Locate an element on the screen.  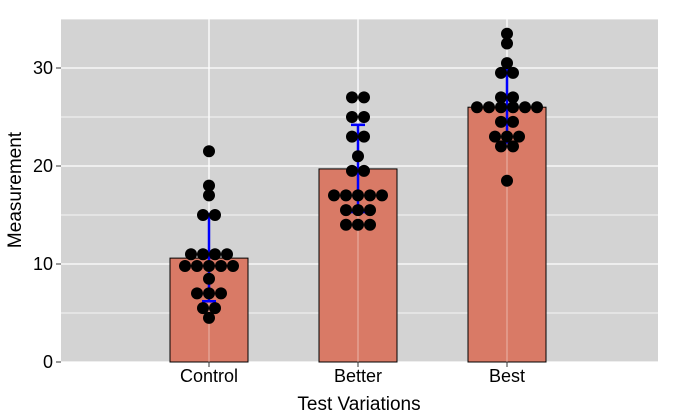
y-axis-title: Measurement is located at coordinates (15, 189).